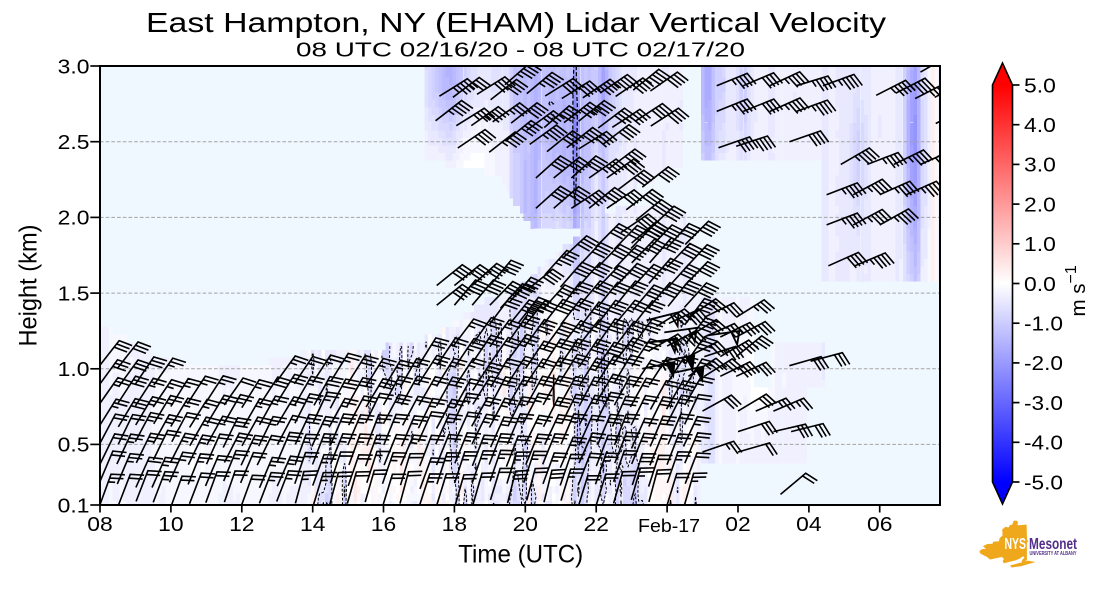  I want to click on svg-text: -5.0, so click(1043, 483).